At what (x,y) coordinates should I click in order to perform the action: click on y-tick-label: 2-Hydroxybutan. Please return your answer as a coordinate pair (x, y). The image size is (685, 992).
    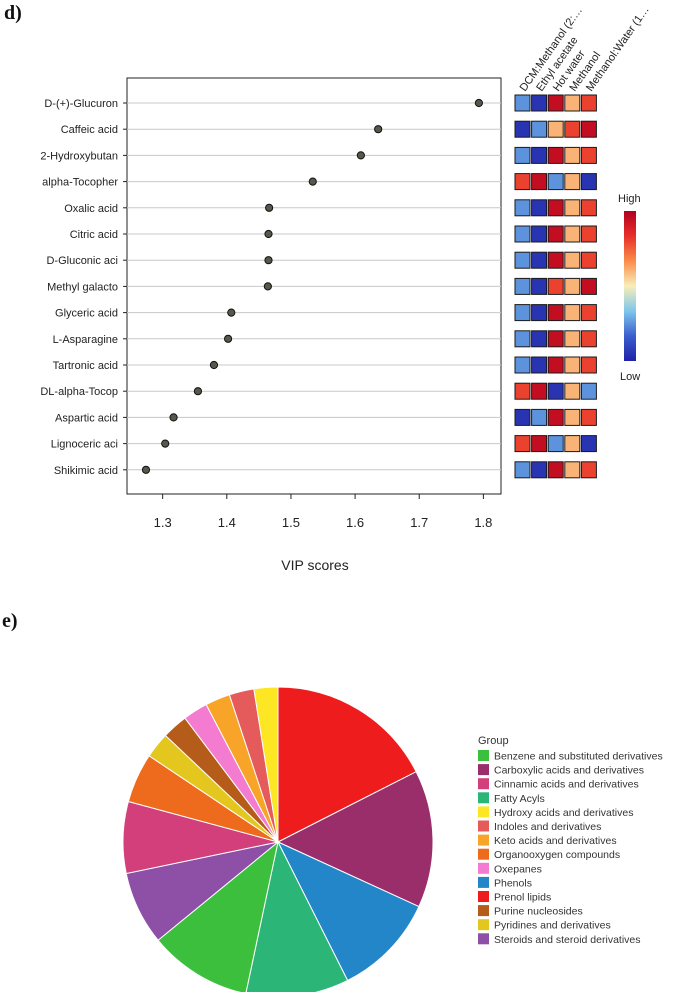
    Looking at the image, I should click on (79, 156).